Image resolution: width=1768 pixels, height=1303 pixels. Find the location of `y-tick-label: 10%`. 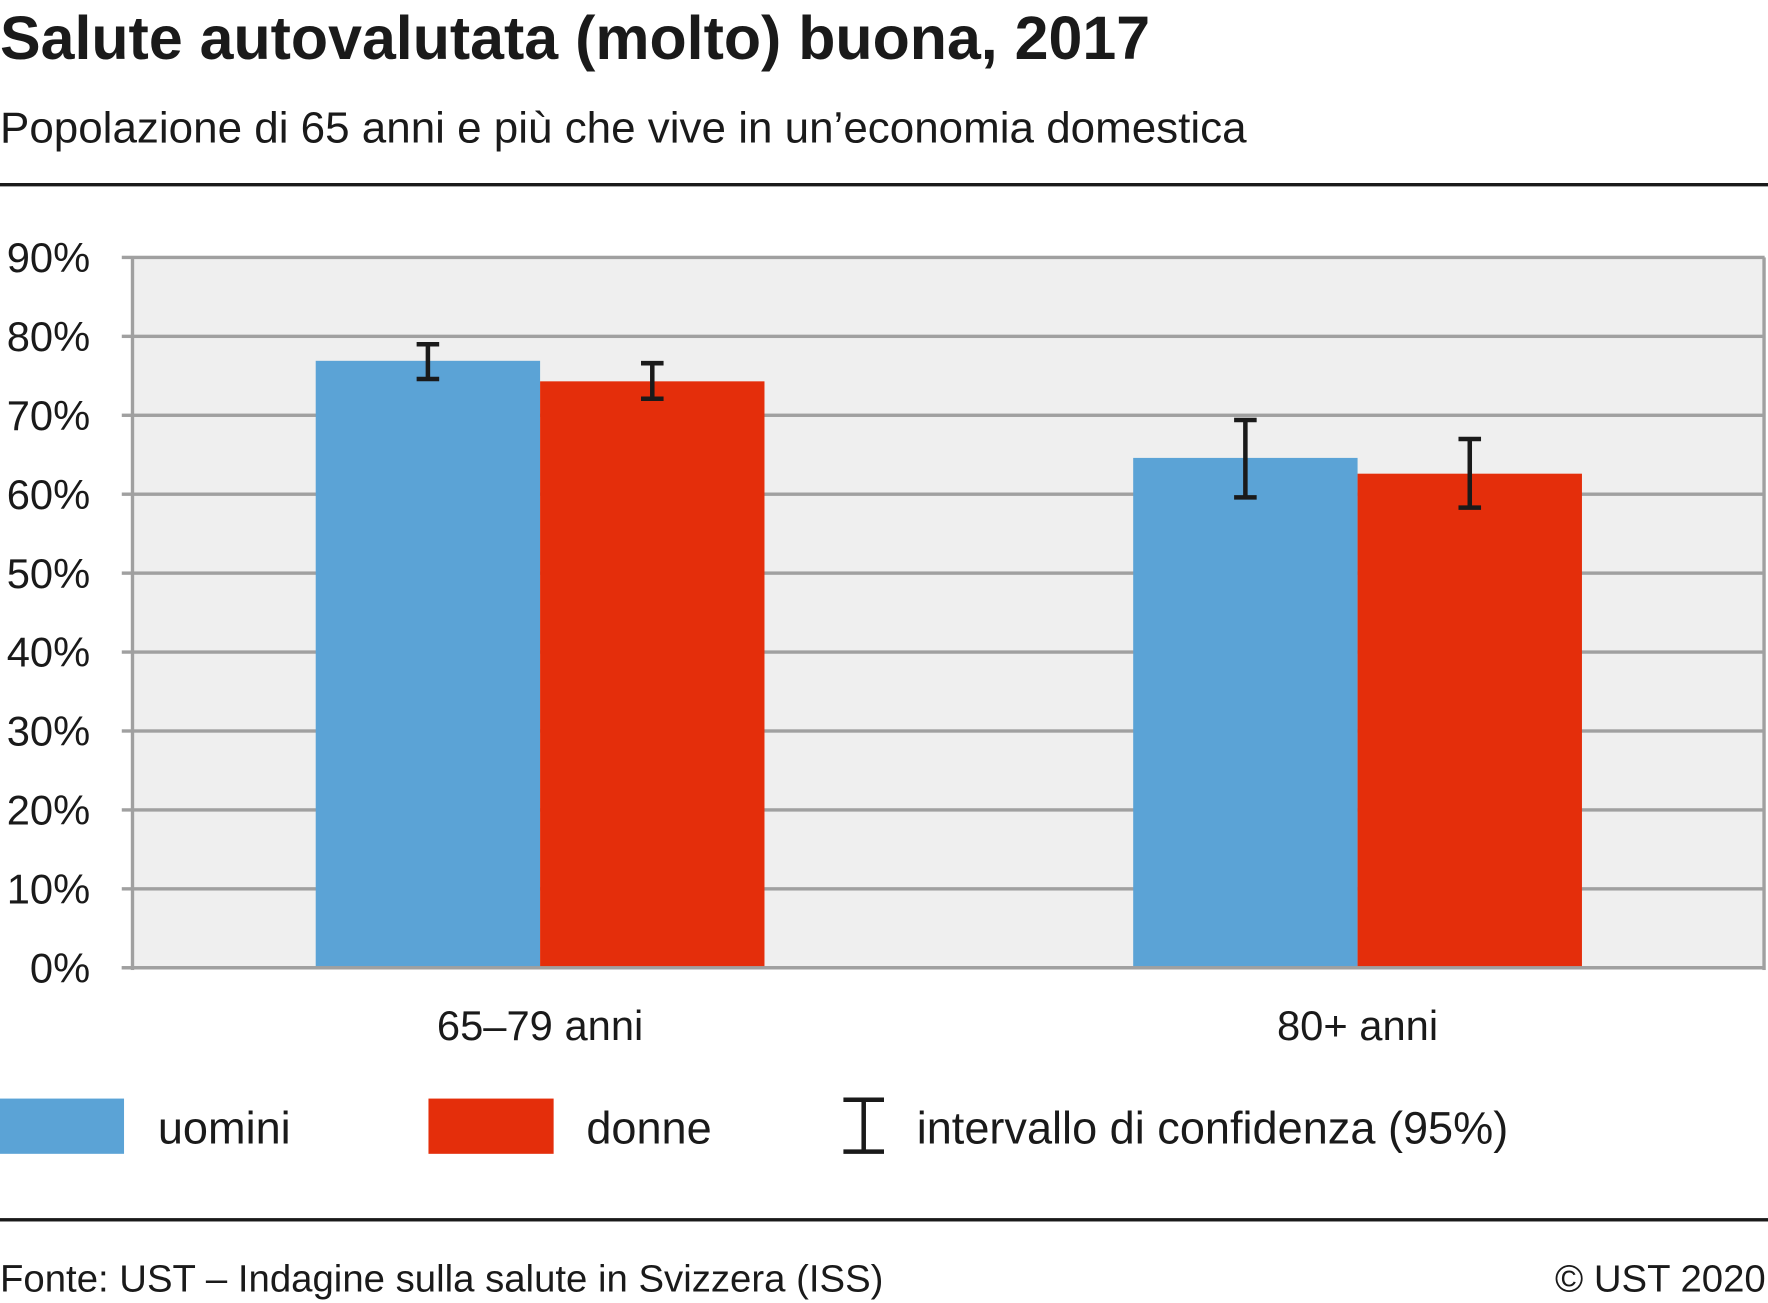

y-tick-label: 10% is located at coordinates (48, 889).